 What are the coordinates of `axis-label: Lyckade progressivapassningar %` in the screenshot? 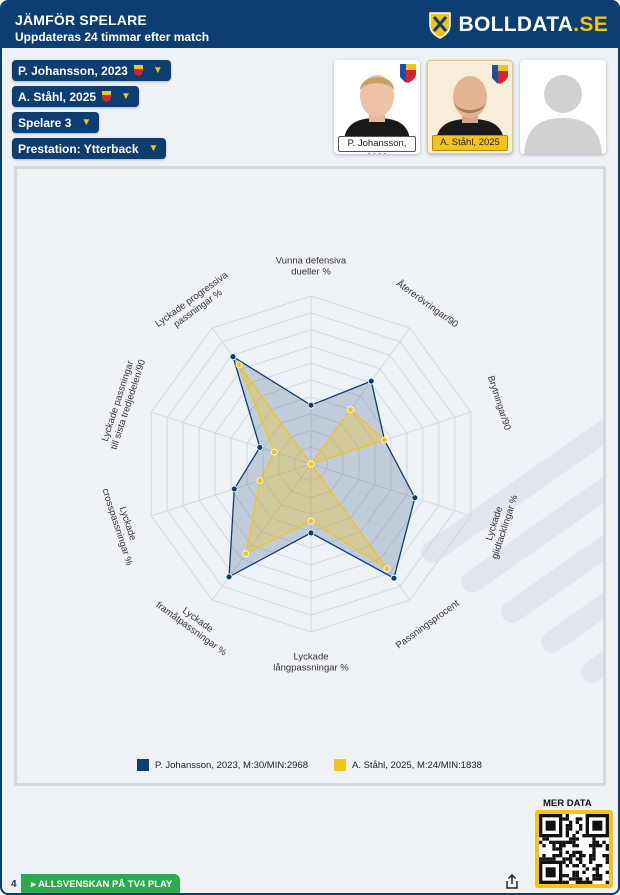 It's located at (195, 303).